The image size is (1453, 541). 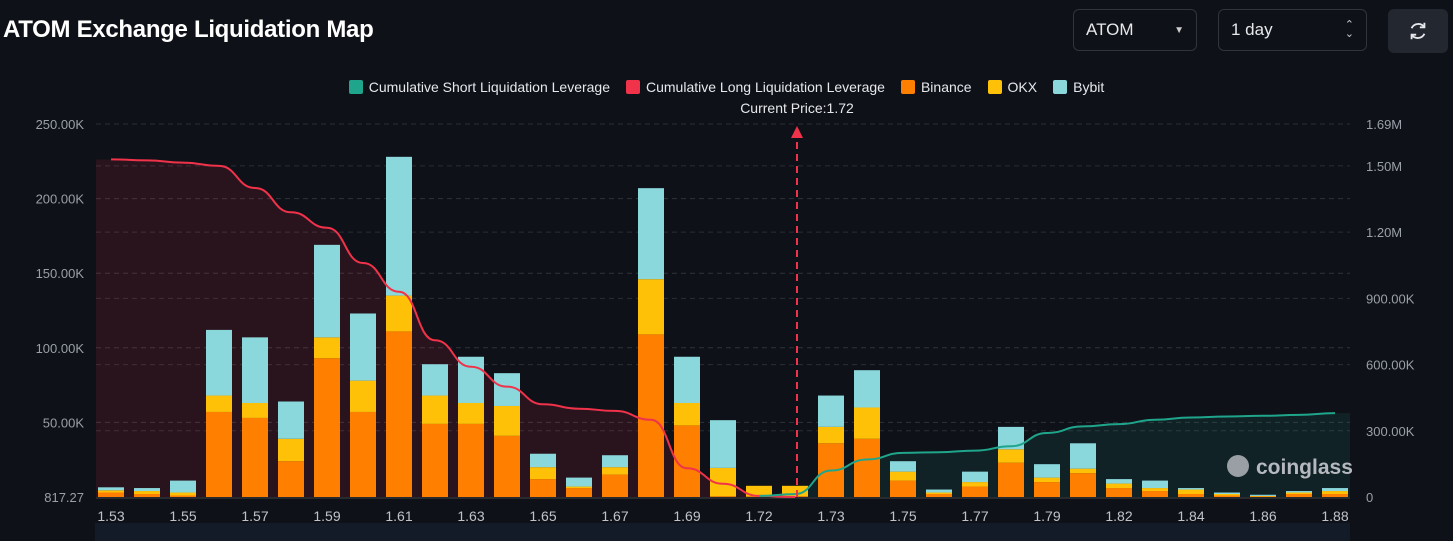 I want to click on x-tick-label: 1.65, so click(x=542, y=516).